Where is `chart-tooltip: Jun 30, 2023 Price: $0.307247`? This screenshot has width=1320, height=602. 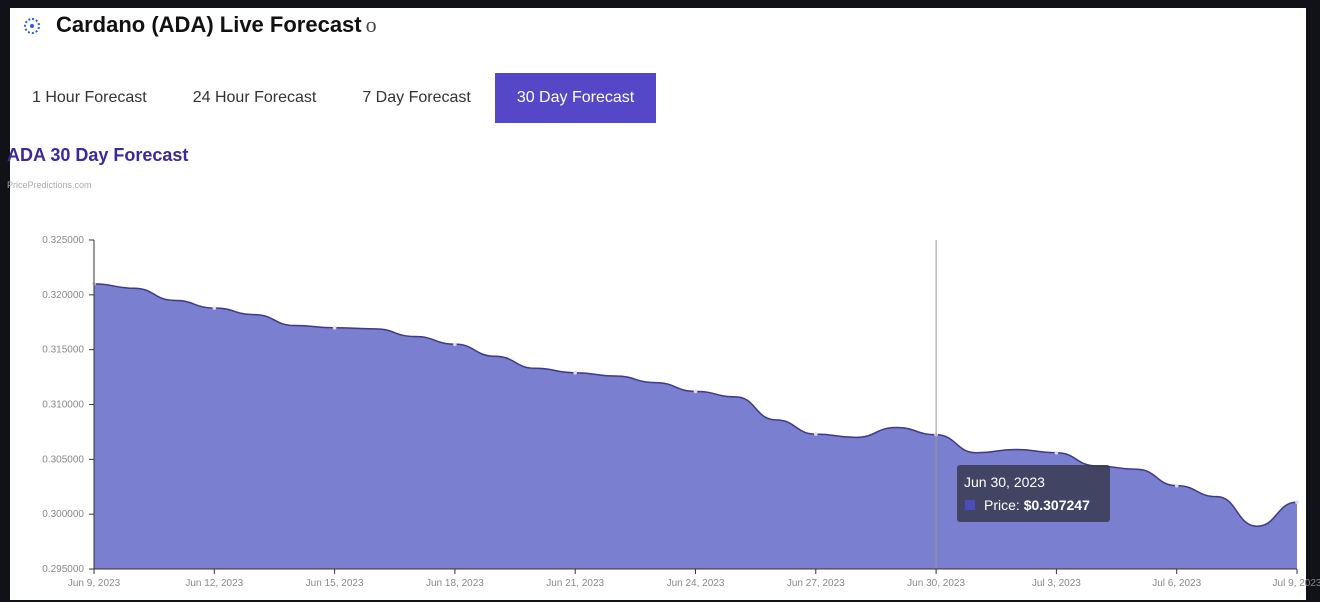 chart-tooltip: Jun 30, 2023 Price: $0.307247 is located at coordinates (1033, 493).